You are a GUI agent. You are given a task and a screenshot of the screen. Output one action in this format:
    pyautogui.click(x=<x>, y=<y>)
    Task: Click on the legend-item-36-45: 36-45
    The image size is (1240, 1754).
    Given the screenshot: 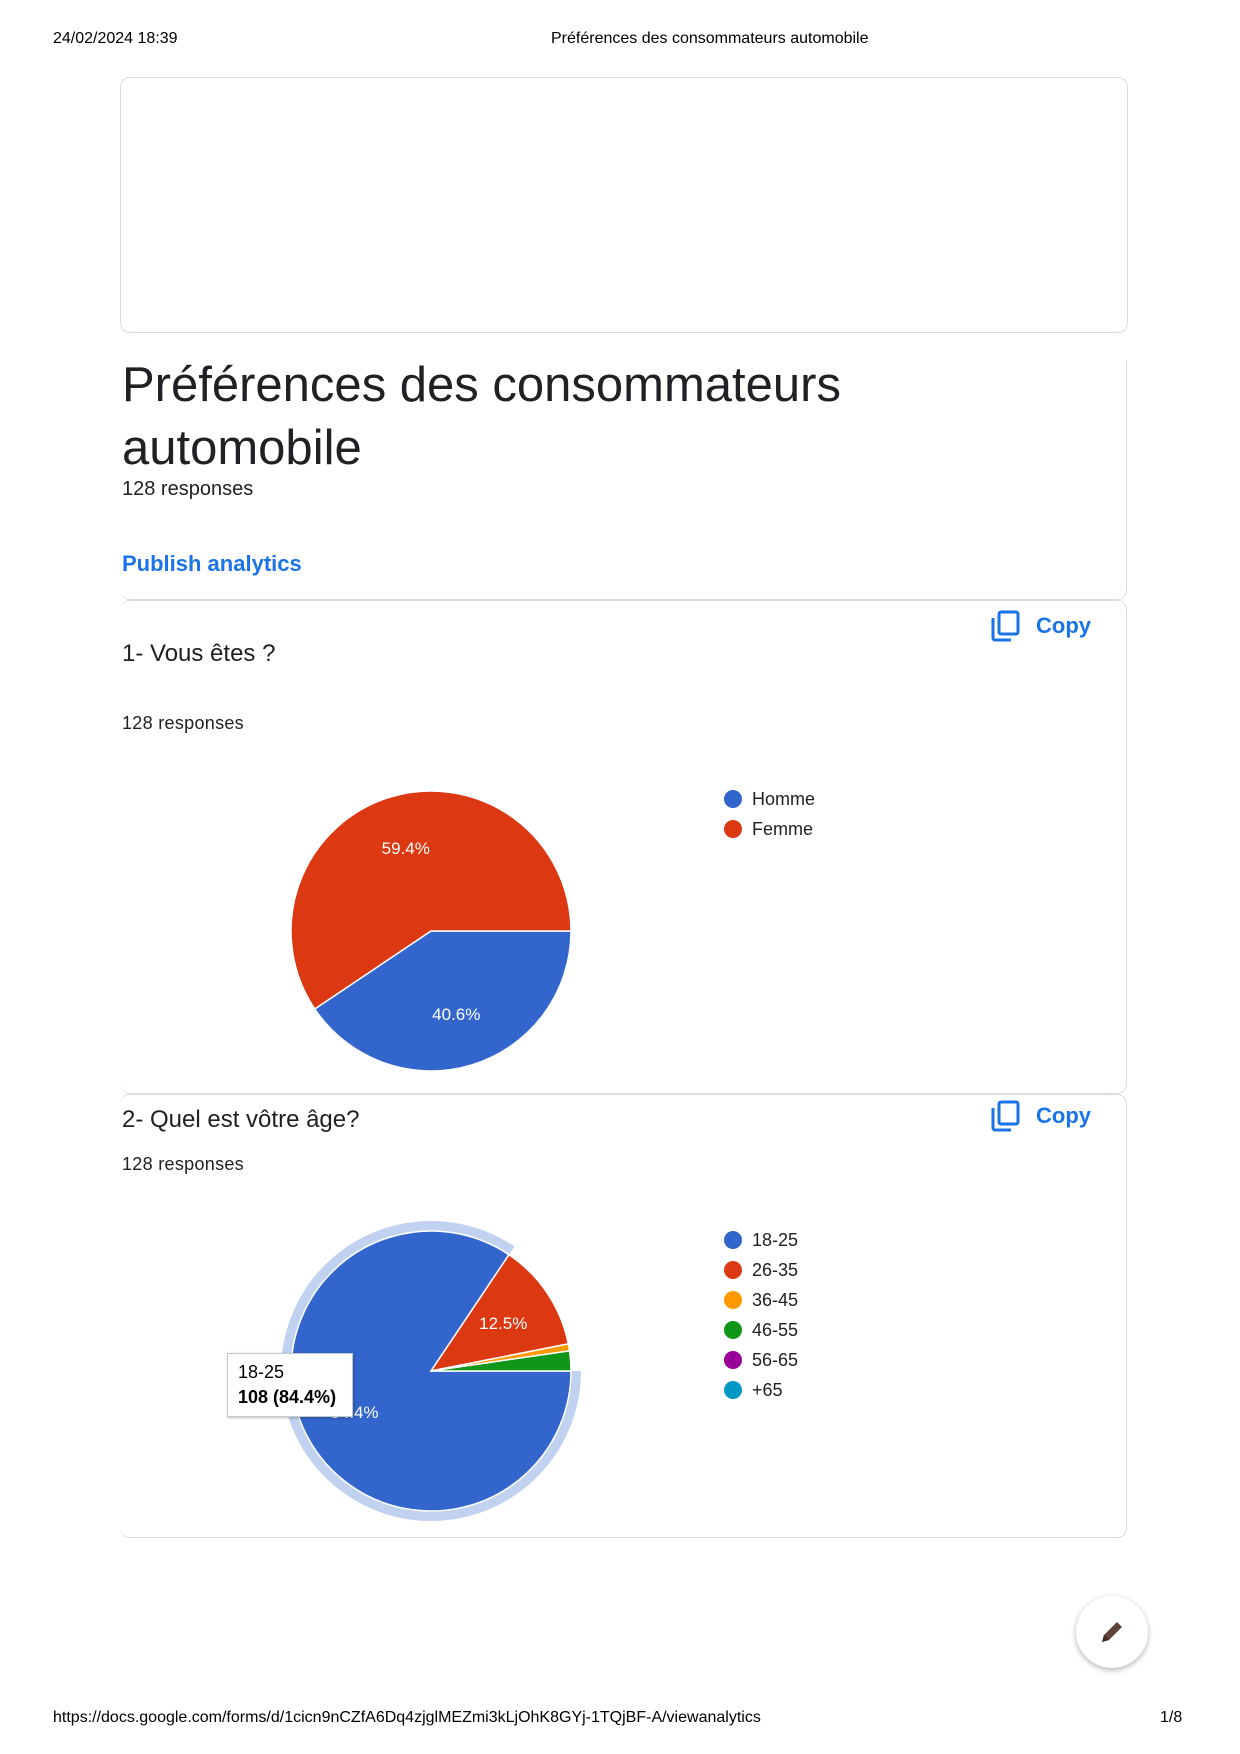 What is the action you would take?
    pyautogui.click(x=761, y=1300)
    